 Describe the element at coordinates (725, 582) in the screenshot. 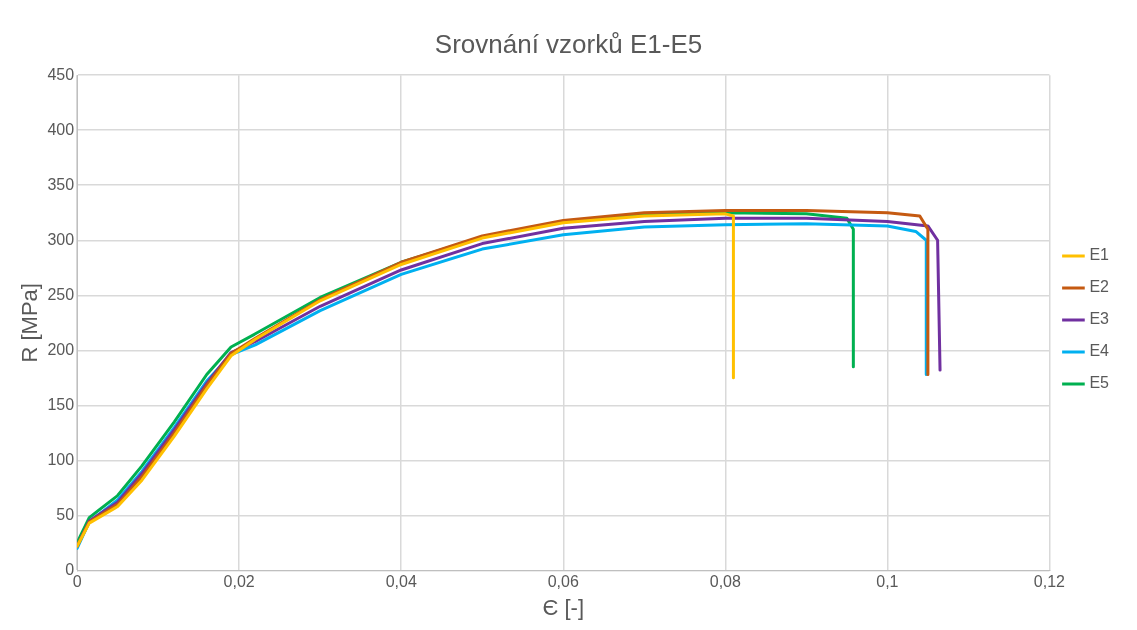

I see `x-tick-label: 0,08` at that location.